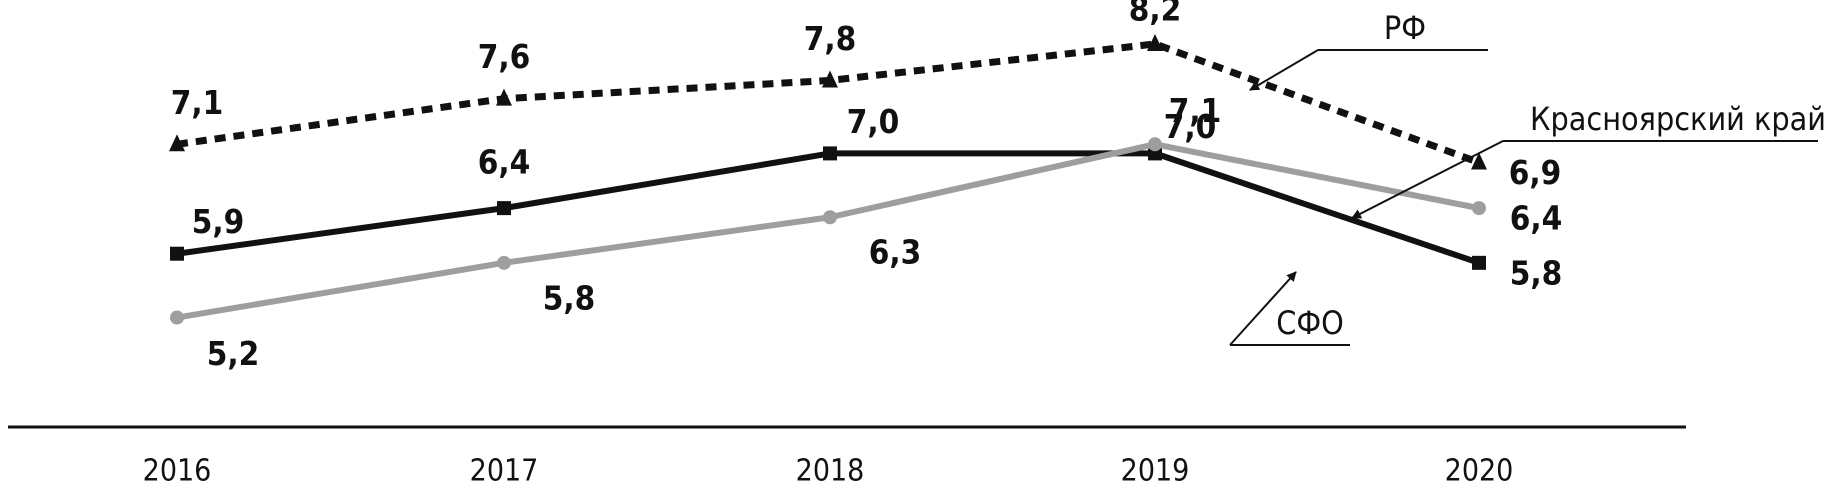  What do you see at coordinates (1155, 42) in the screenshot?
I see `data-point-rf-2019` at bounding box center [1155, 42].